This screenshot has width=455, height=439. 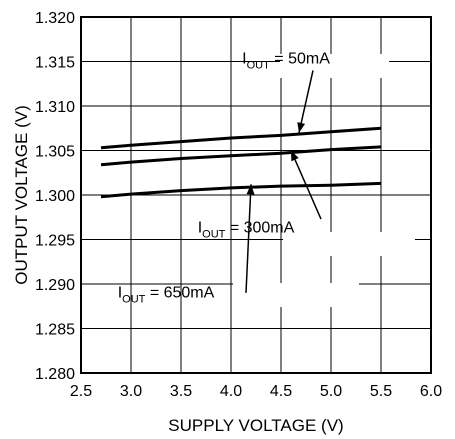 I want to click on series-annotation-2: IOUT = 300mA, so click(x=246, y=229).